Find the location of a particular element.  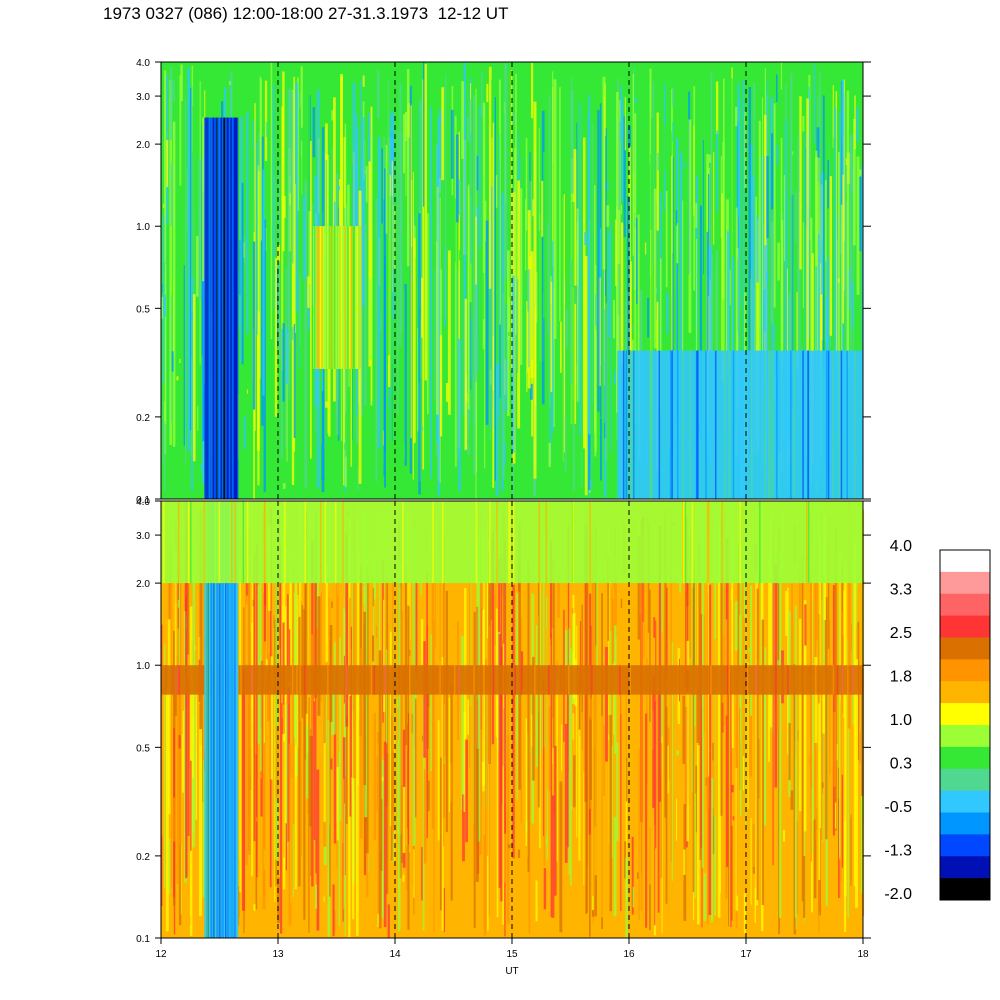

y-tick-label: 2.0 is located at coordinates (143, 584).